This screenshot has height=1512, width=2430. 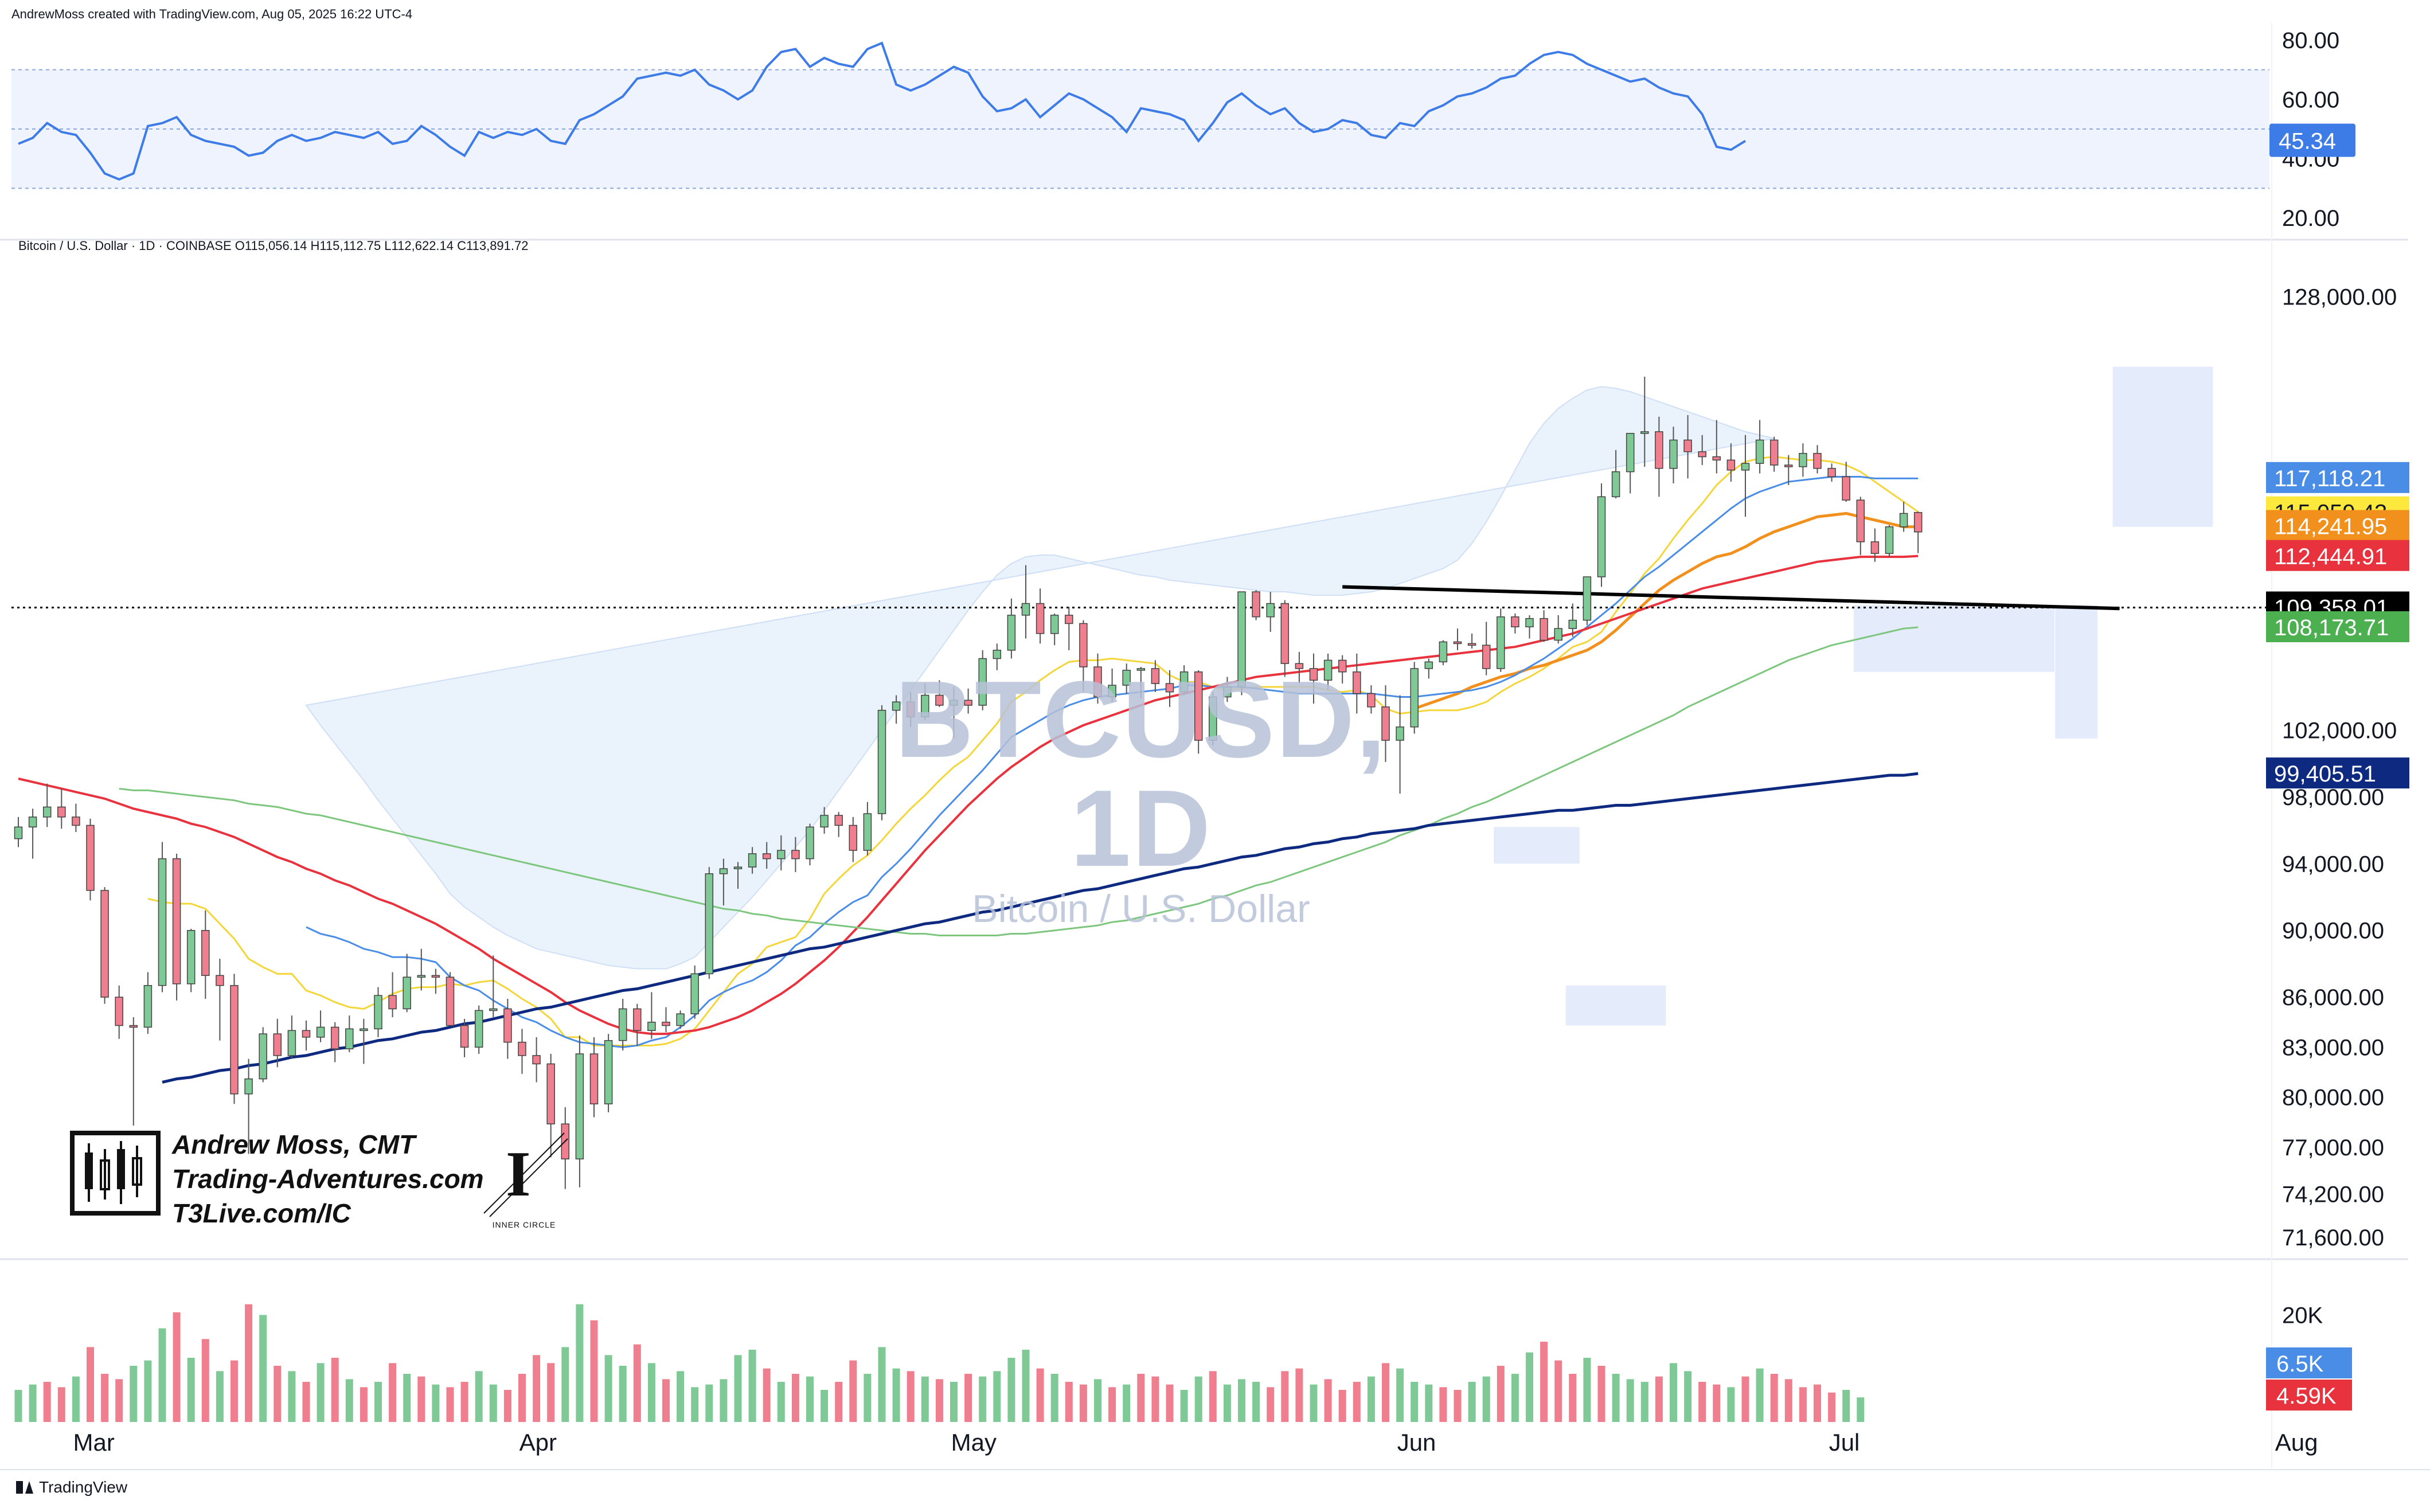 I want to click on watermark-name: Bitcoin / U.S. Dollar, so click(x=1141, y=909).